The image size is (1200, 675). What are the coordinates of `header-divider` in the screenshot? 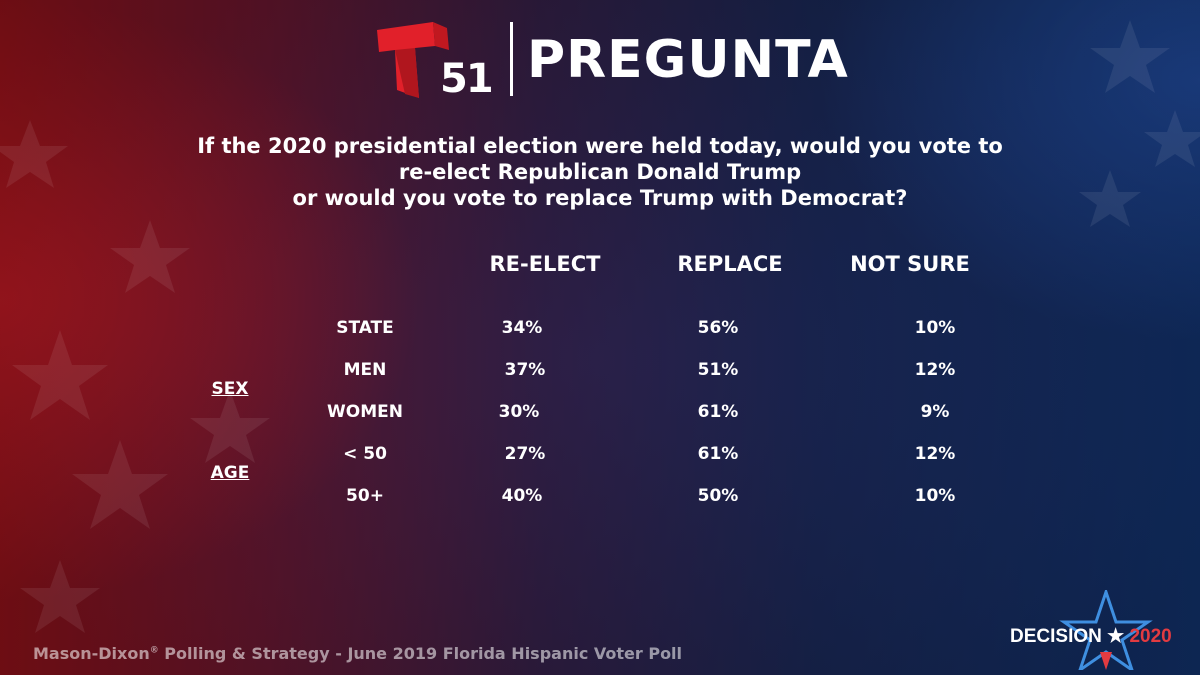 It's located at (511, 59).